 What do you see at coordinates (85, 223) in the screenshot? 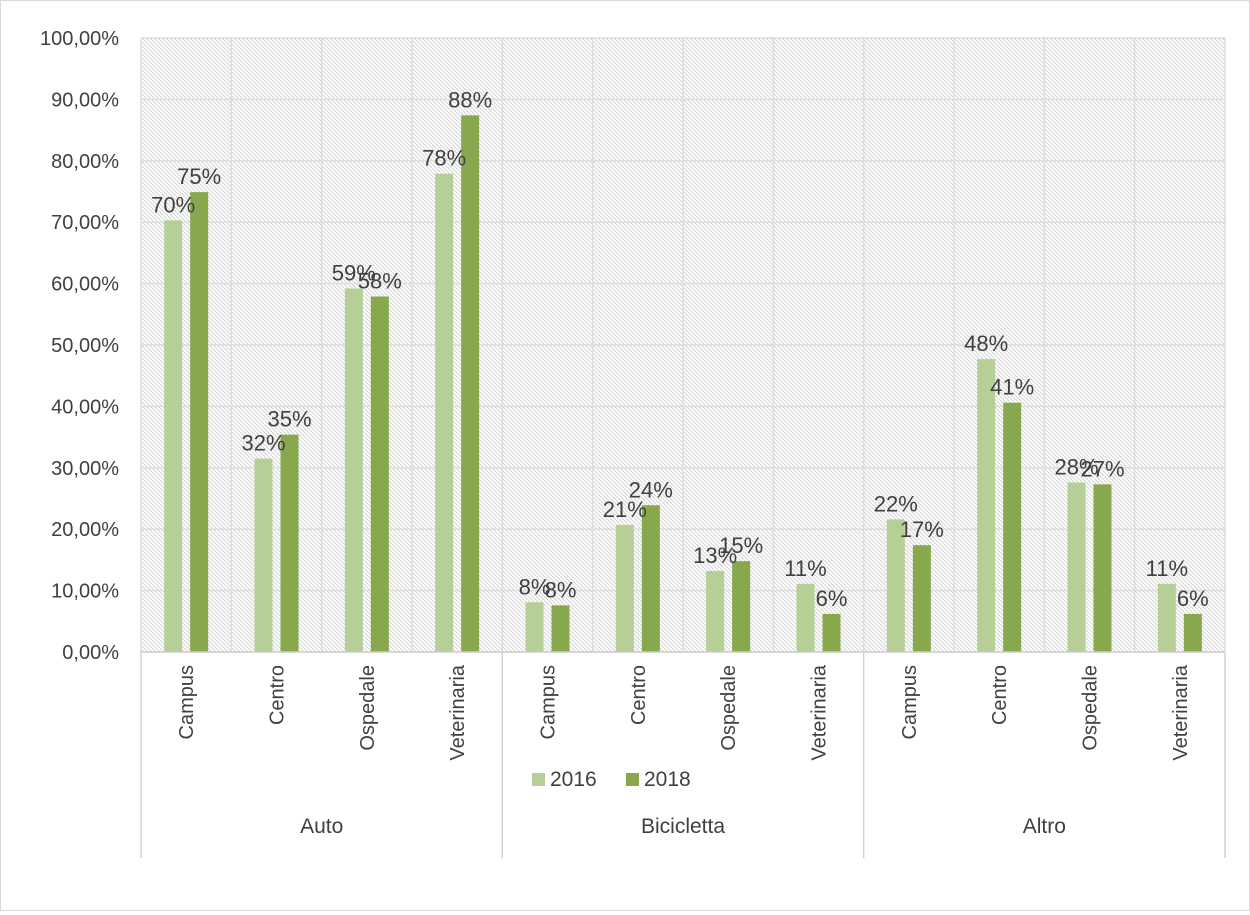
I see `y-tick-label: 70,00%` at bounding box center [85, 223].